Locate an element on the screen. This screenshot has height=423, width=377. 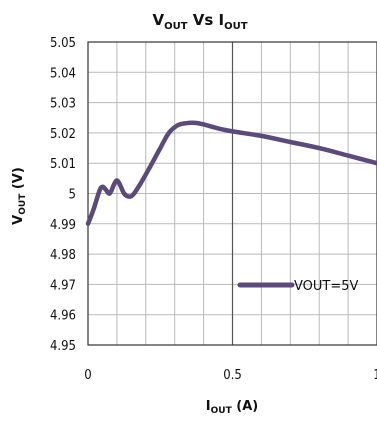
y-tick-label: 4.96 is located at coordinates (63, 316).